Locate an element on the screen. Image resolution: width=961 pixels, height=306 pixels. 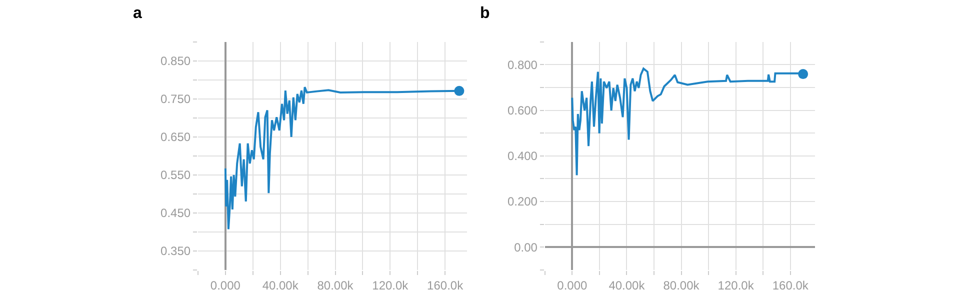
y-tick-label: 0.800 is located at coordinates (522, 65).